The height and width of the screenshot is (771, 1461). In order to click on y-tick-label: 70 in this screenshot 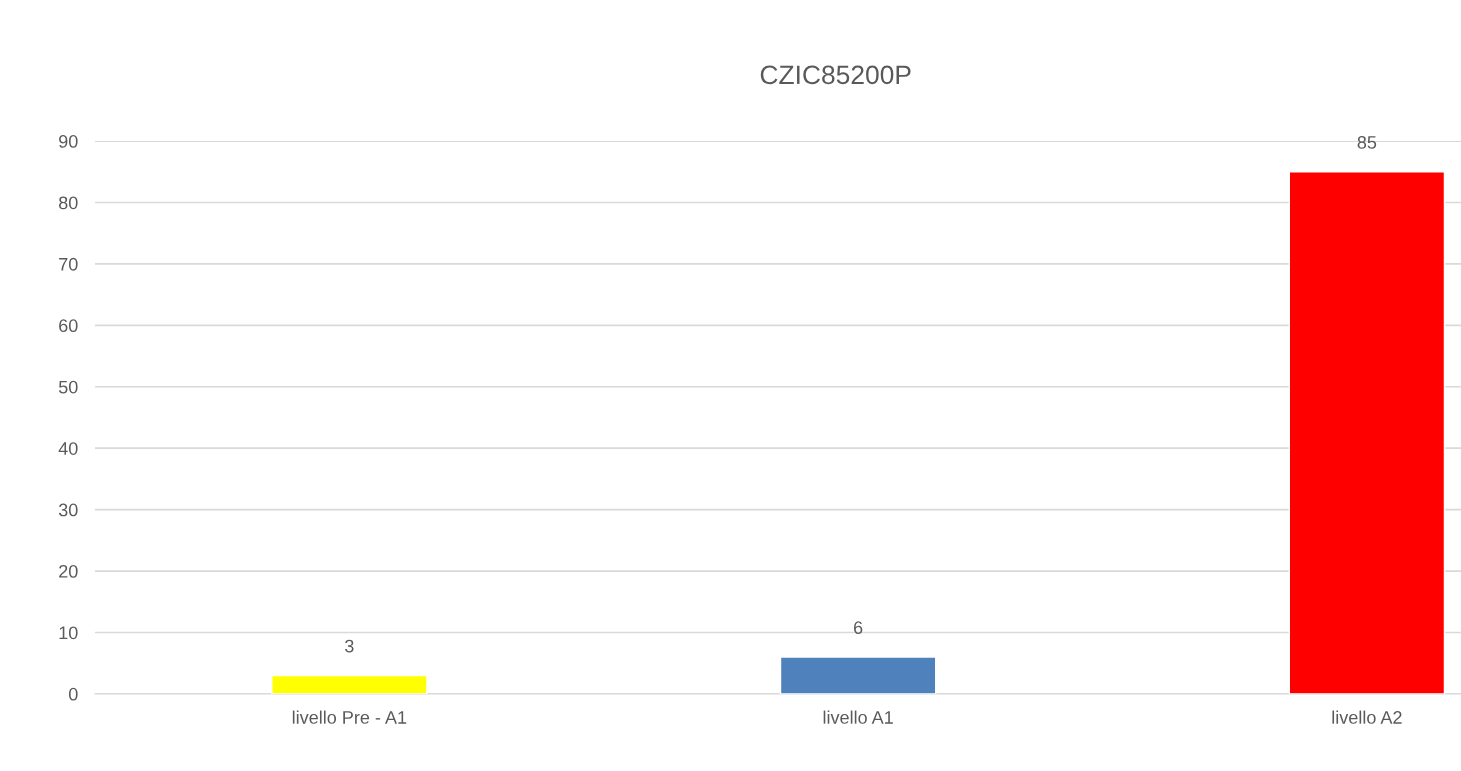, I will do `click(68, 264)`.